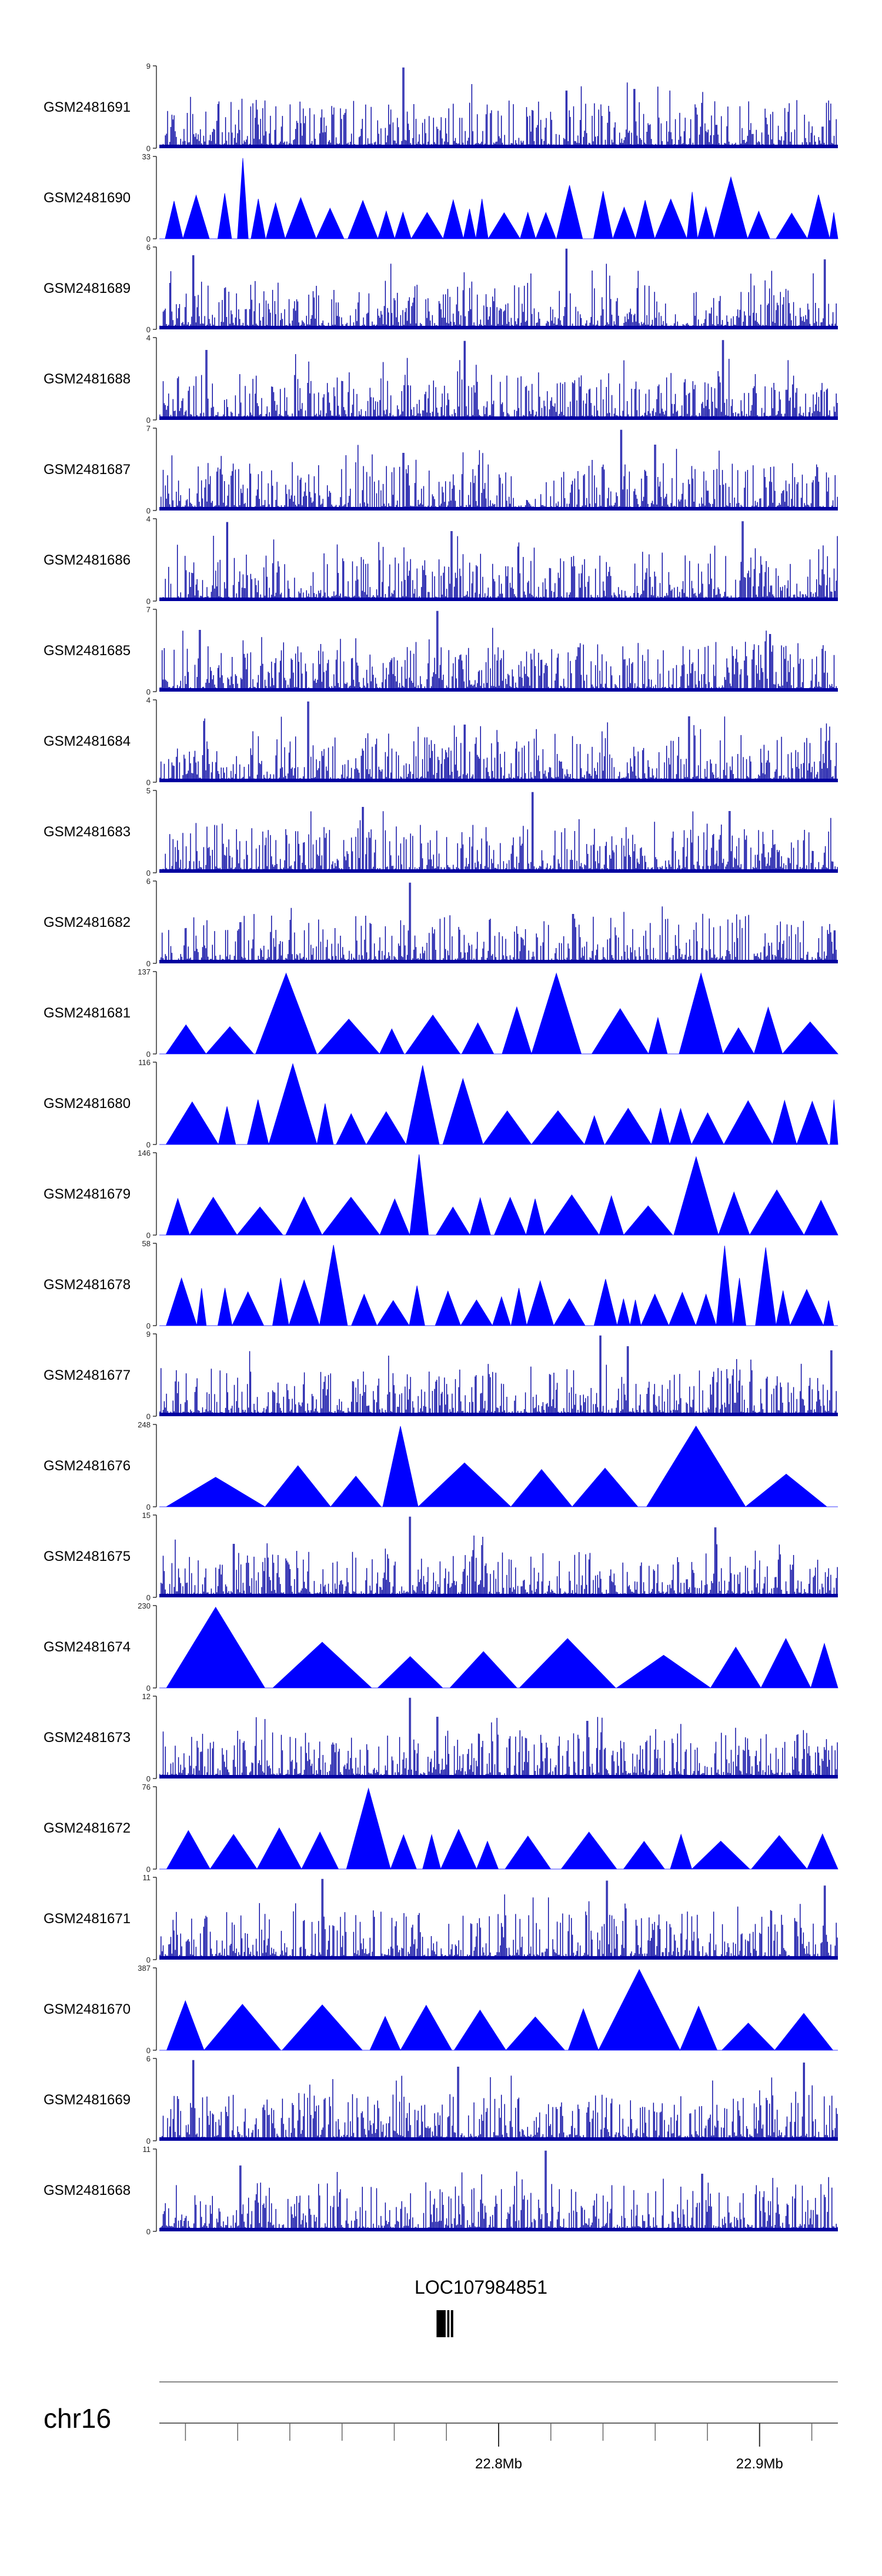 Image resolution: width=882 pixels, height=2576 pixels. Describe the element at coordinates (77, 2418) in the screenshot. I see `chromosome-label: chr16` at that location.